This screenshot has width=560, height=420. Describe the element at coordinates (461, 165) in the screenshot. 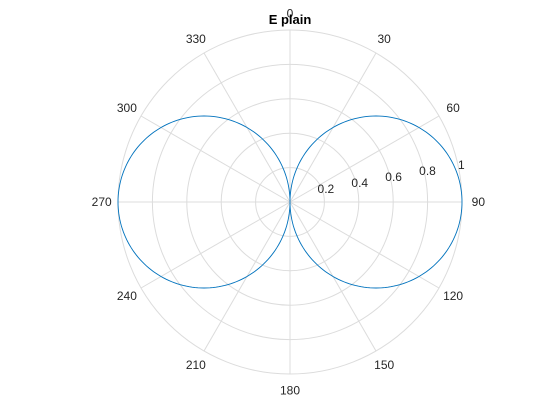

I see `r-tick-label-1: 1` at that location.